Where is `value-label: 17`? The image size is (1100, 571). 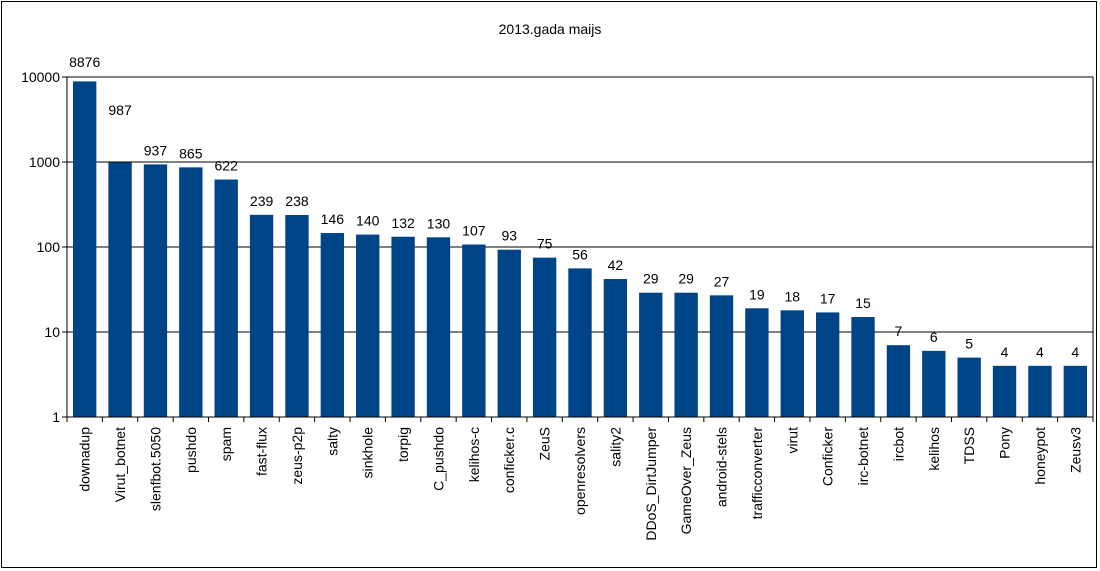
value-label: 17 is located at coordinates (828, 298).